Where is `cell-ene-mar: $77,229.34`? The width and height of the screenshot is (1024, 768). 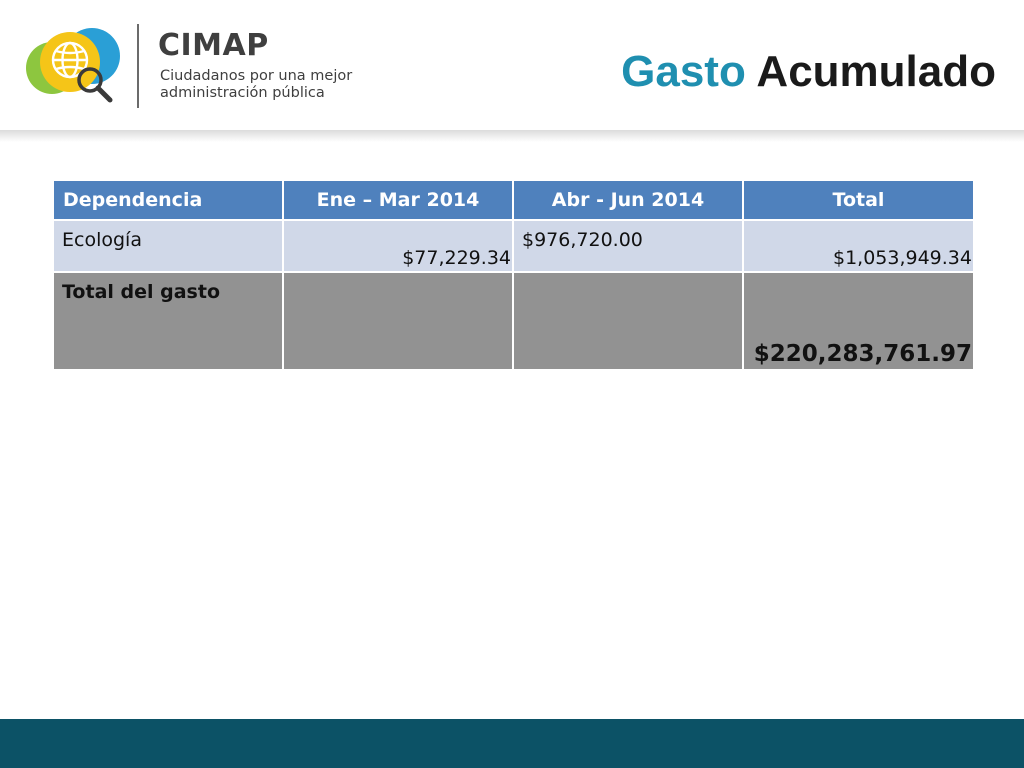 cell-ene-mar: $77,229.34 is located at coordinates (398, 246).